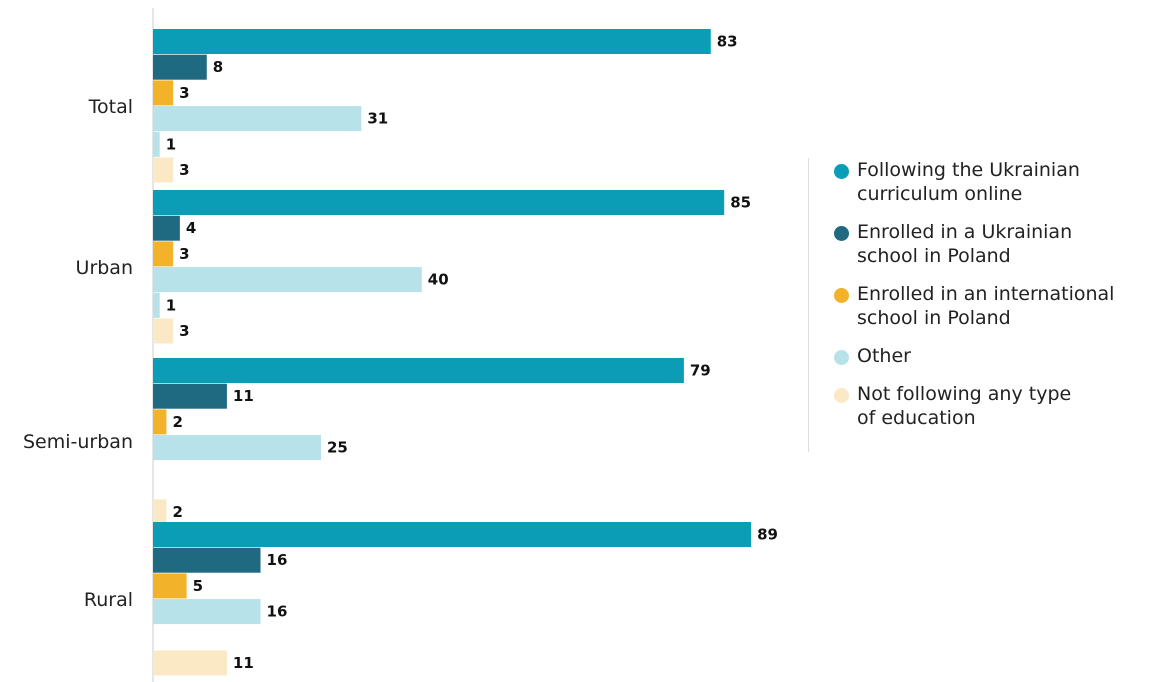 The width and height of the screenshot is (1176, 682). Describe the element at coordinates (191, 228) in the screenshot. I see `data-label: 4` at that location.